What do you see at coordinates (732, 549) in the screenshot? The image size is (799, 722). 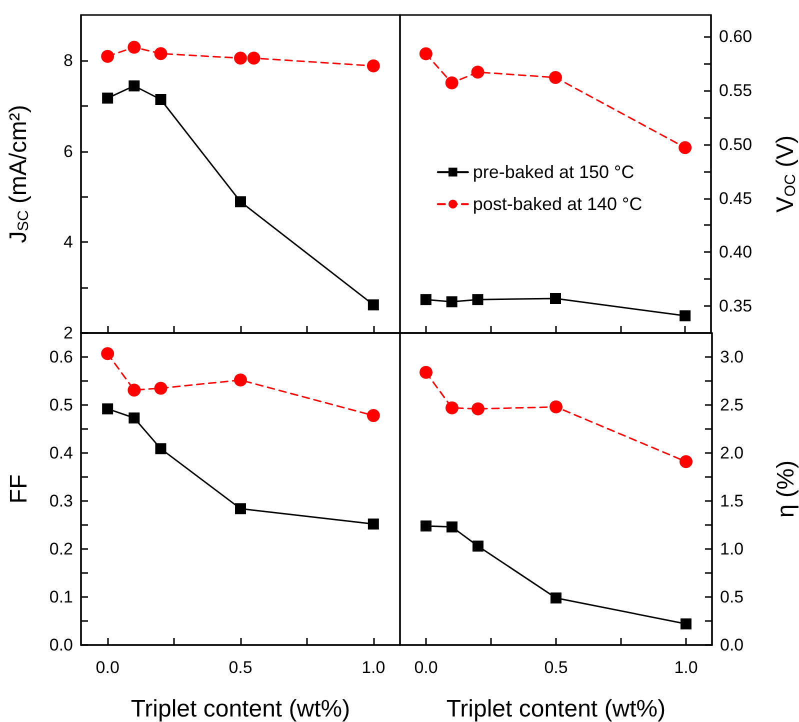 I see `y-tick-label: 1.0` at bounding box center [732, 549].